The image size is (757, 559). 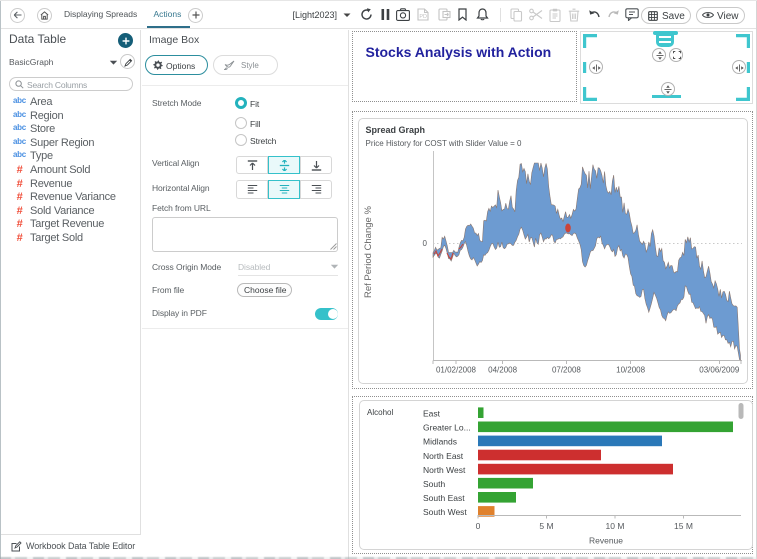 What do you see at coordinates (615, 526) in the screenshot?
I see `svg-text: 10 M` at bounding box center [615, 526].